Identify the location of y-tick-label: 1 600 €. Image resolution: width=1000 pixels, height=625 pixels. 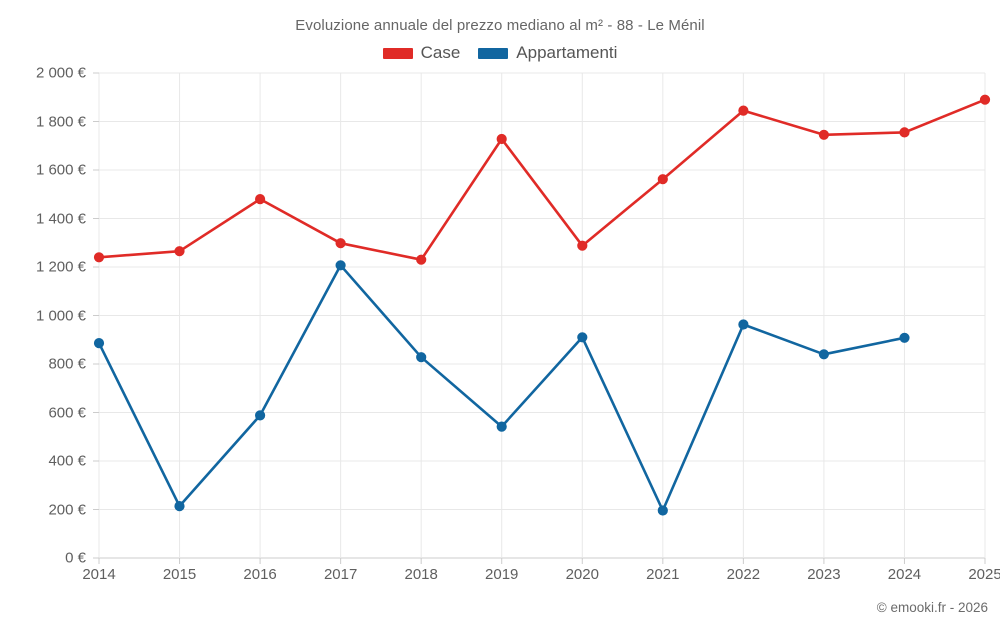
(60, 170).